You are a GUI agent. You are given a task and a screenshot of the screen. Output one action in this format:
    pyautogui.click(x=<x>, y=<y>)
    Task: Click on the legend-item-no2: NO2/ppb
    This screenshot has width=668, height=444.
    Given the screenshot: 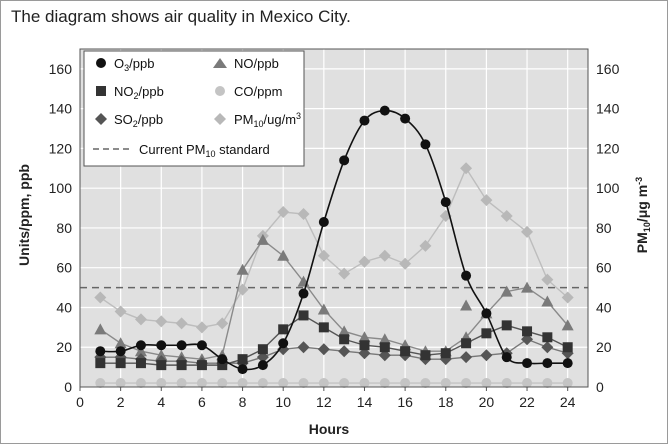 What is the action you would take?
    pyautogui.click(x=130, y=92)
    